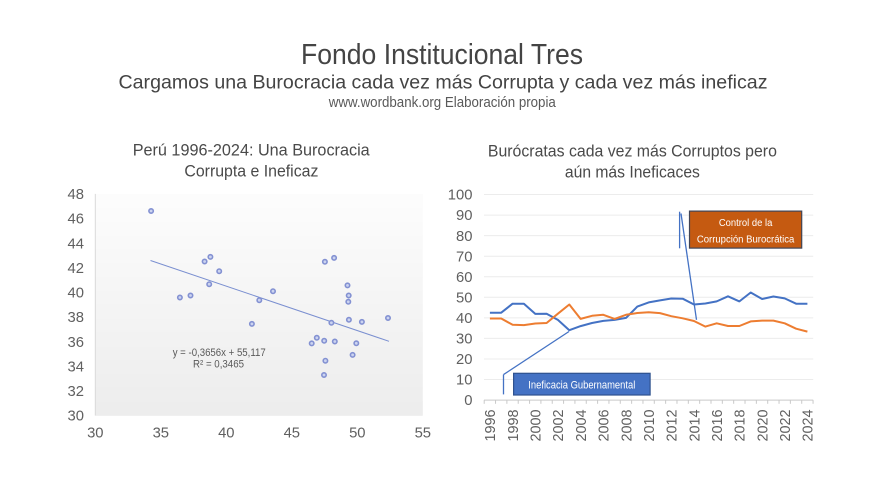  Describe the element at coordinates (464, 216) in the screenshot. I see `svg-text: 90` at that location.